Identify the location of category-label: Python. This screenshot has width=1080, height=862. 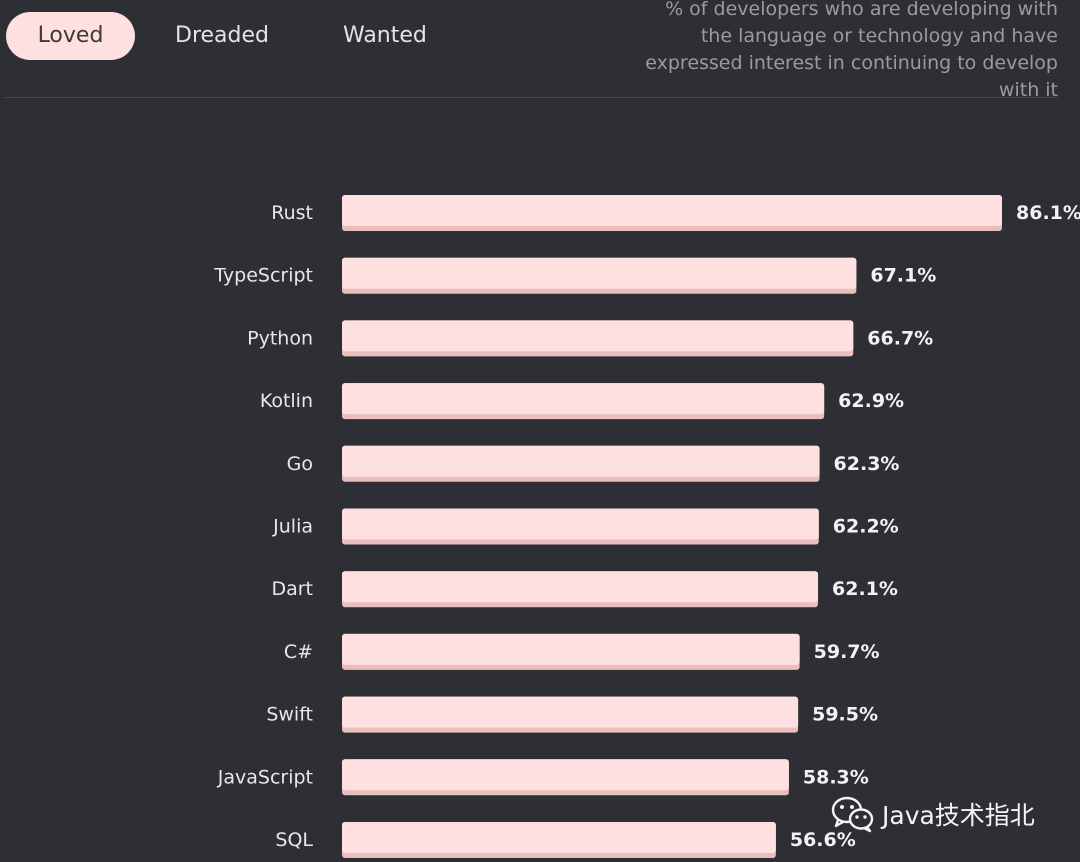
(280, 338).